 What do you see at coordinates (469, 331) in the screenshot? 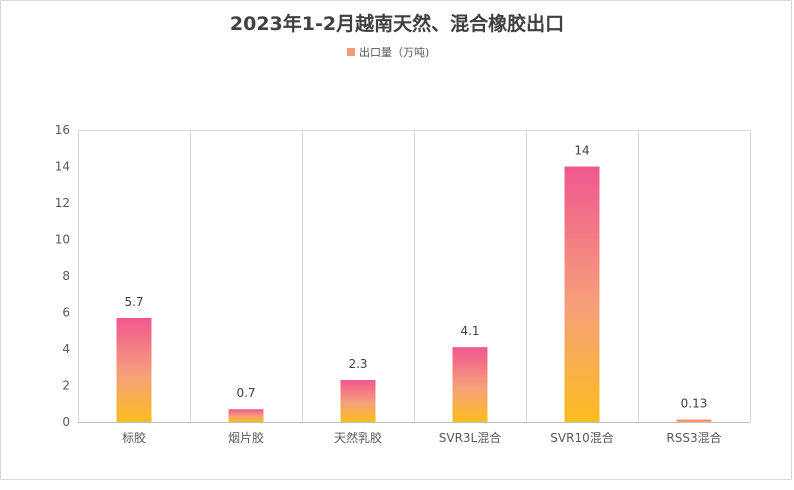
I see `data-label: 4.1` at bounding box center [469, 331].